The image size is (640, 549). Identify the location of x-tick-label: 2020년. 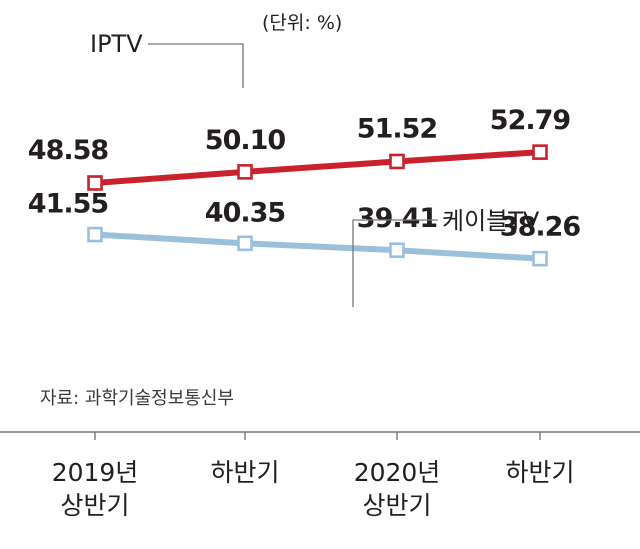
(397, 472).